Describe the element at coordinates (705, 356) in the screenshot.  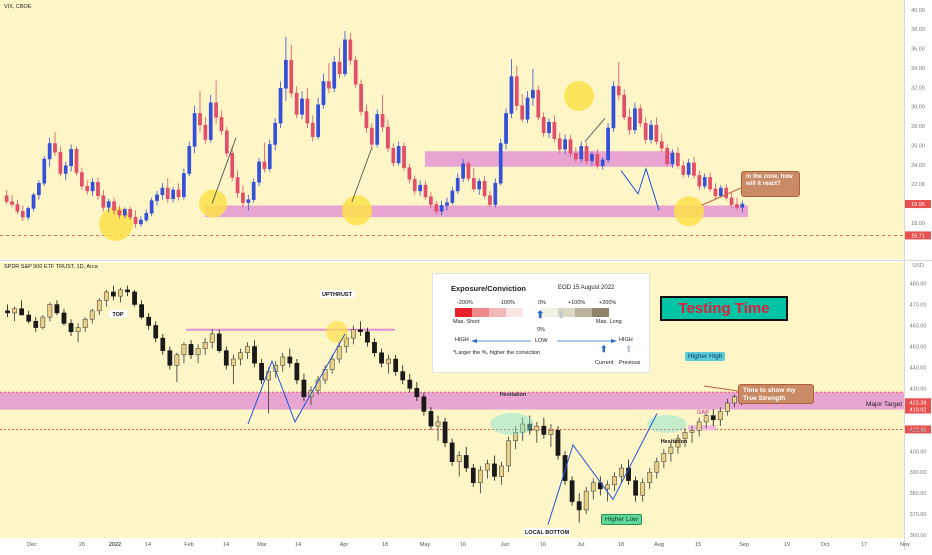
I see `higher-high-label: Higher High` at that location.